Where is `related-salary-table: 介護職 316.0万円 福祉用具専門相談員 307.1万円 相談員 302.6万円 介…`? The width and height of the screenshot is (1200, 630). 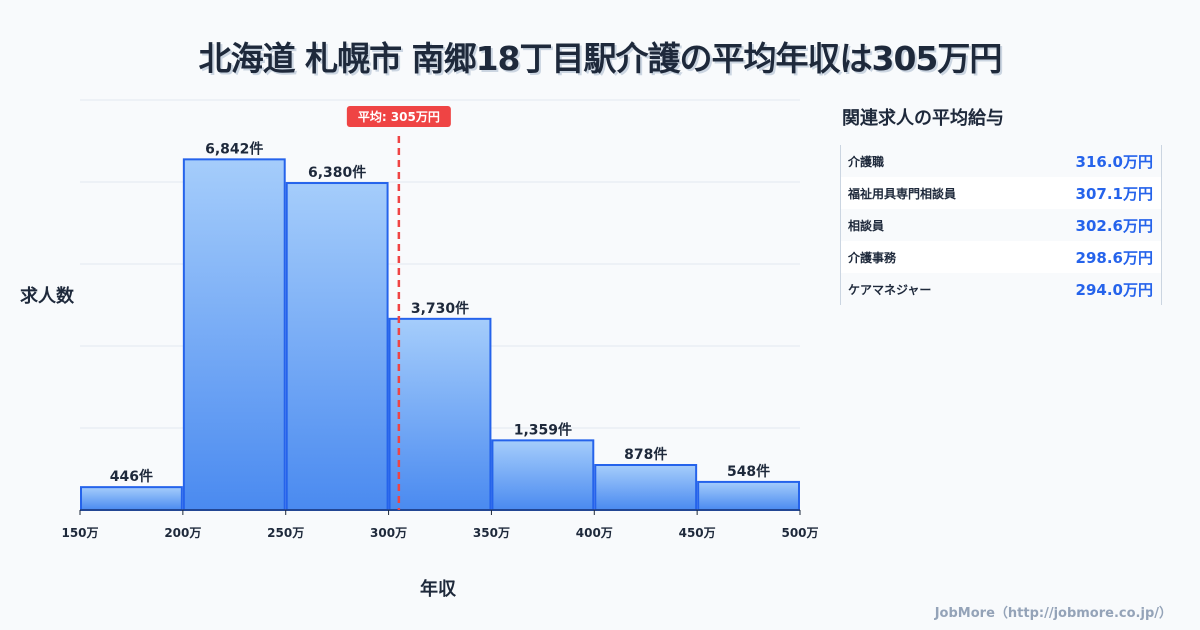 related-salary-table: 介護職 316.0万円 福祉用具専門相談員 307.1万円 相談員 302.6万円 介… is located at coordinates (1001, 225).